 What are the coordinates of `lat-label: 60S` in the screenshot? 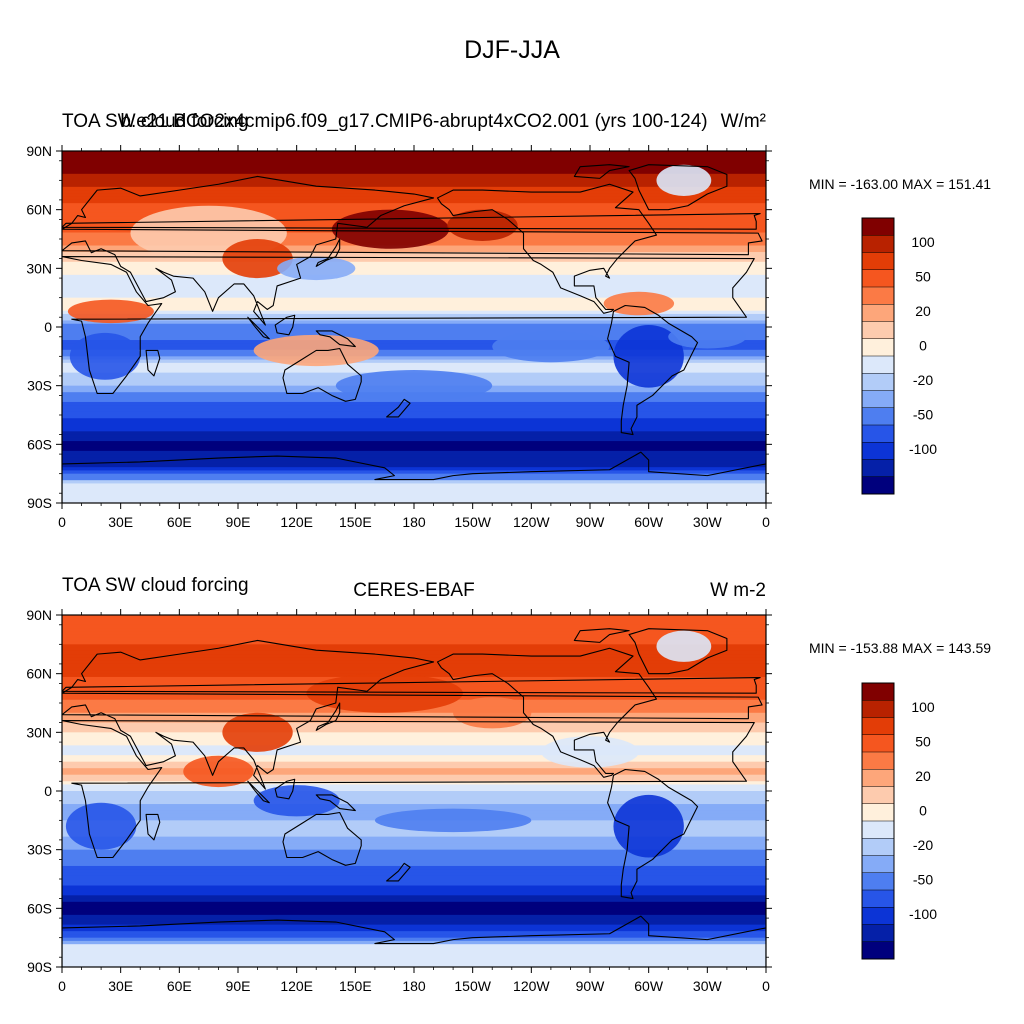 It's located at (39, 444).